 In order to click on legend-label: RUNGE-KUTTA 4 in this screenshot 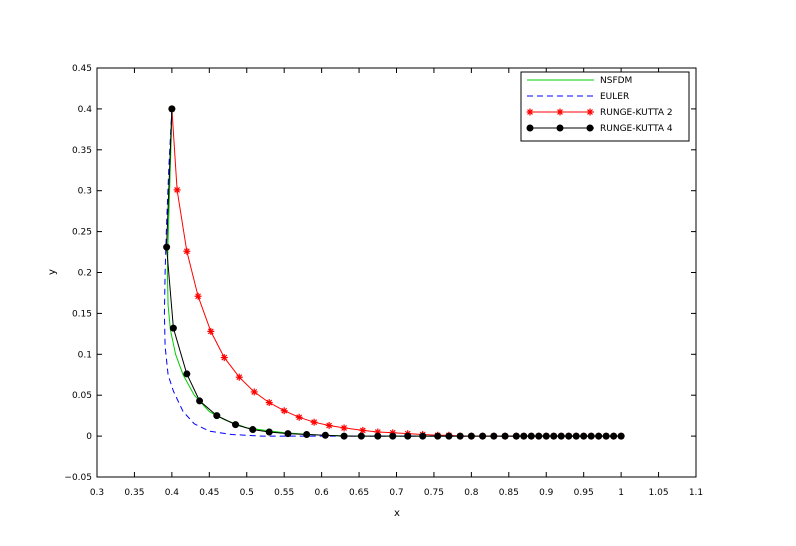, I will do `click(636, 129)`.